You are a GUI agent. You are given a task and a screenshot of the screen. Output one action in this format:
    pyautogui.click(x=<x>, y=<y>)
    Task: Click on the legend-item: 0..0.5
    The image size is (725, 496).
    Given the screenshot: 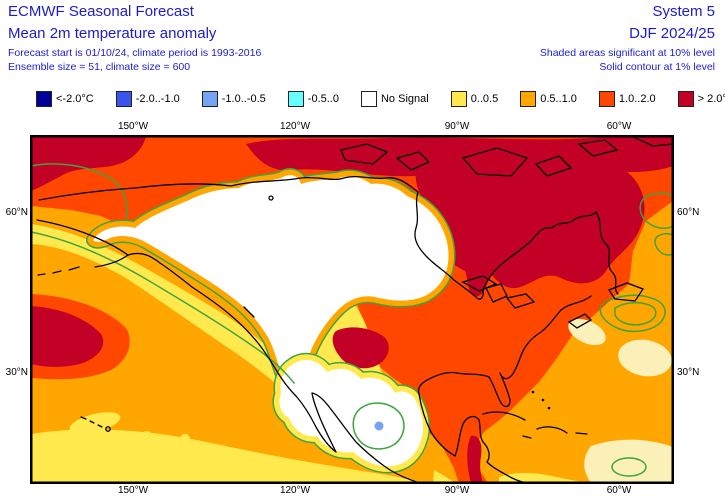 What is the action you would take?
    pyautogui.click(x=474, y=99)
    